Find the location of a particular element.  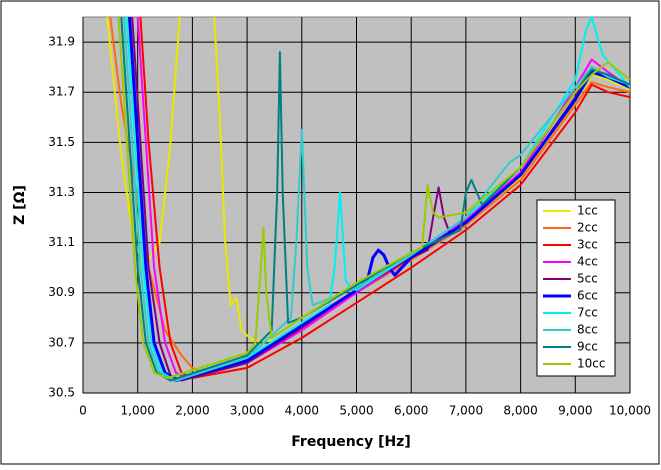

y-axis-label: Z [Ω] is located at coordinates (20, 205).